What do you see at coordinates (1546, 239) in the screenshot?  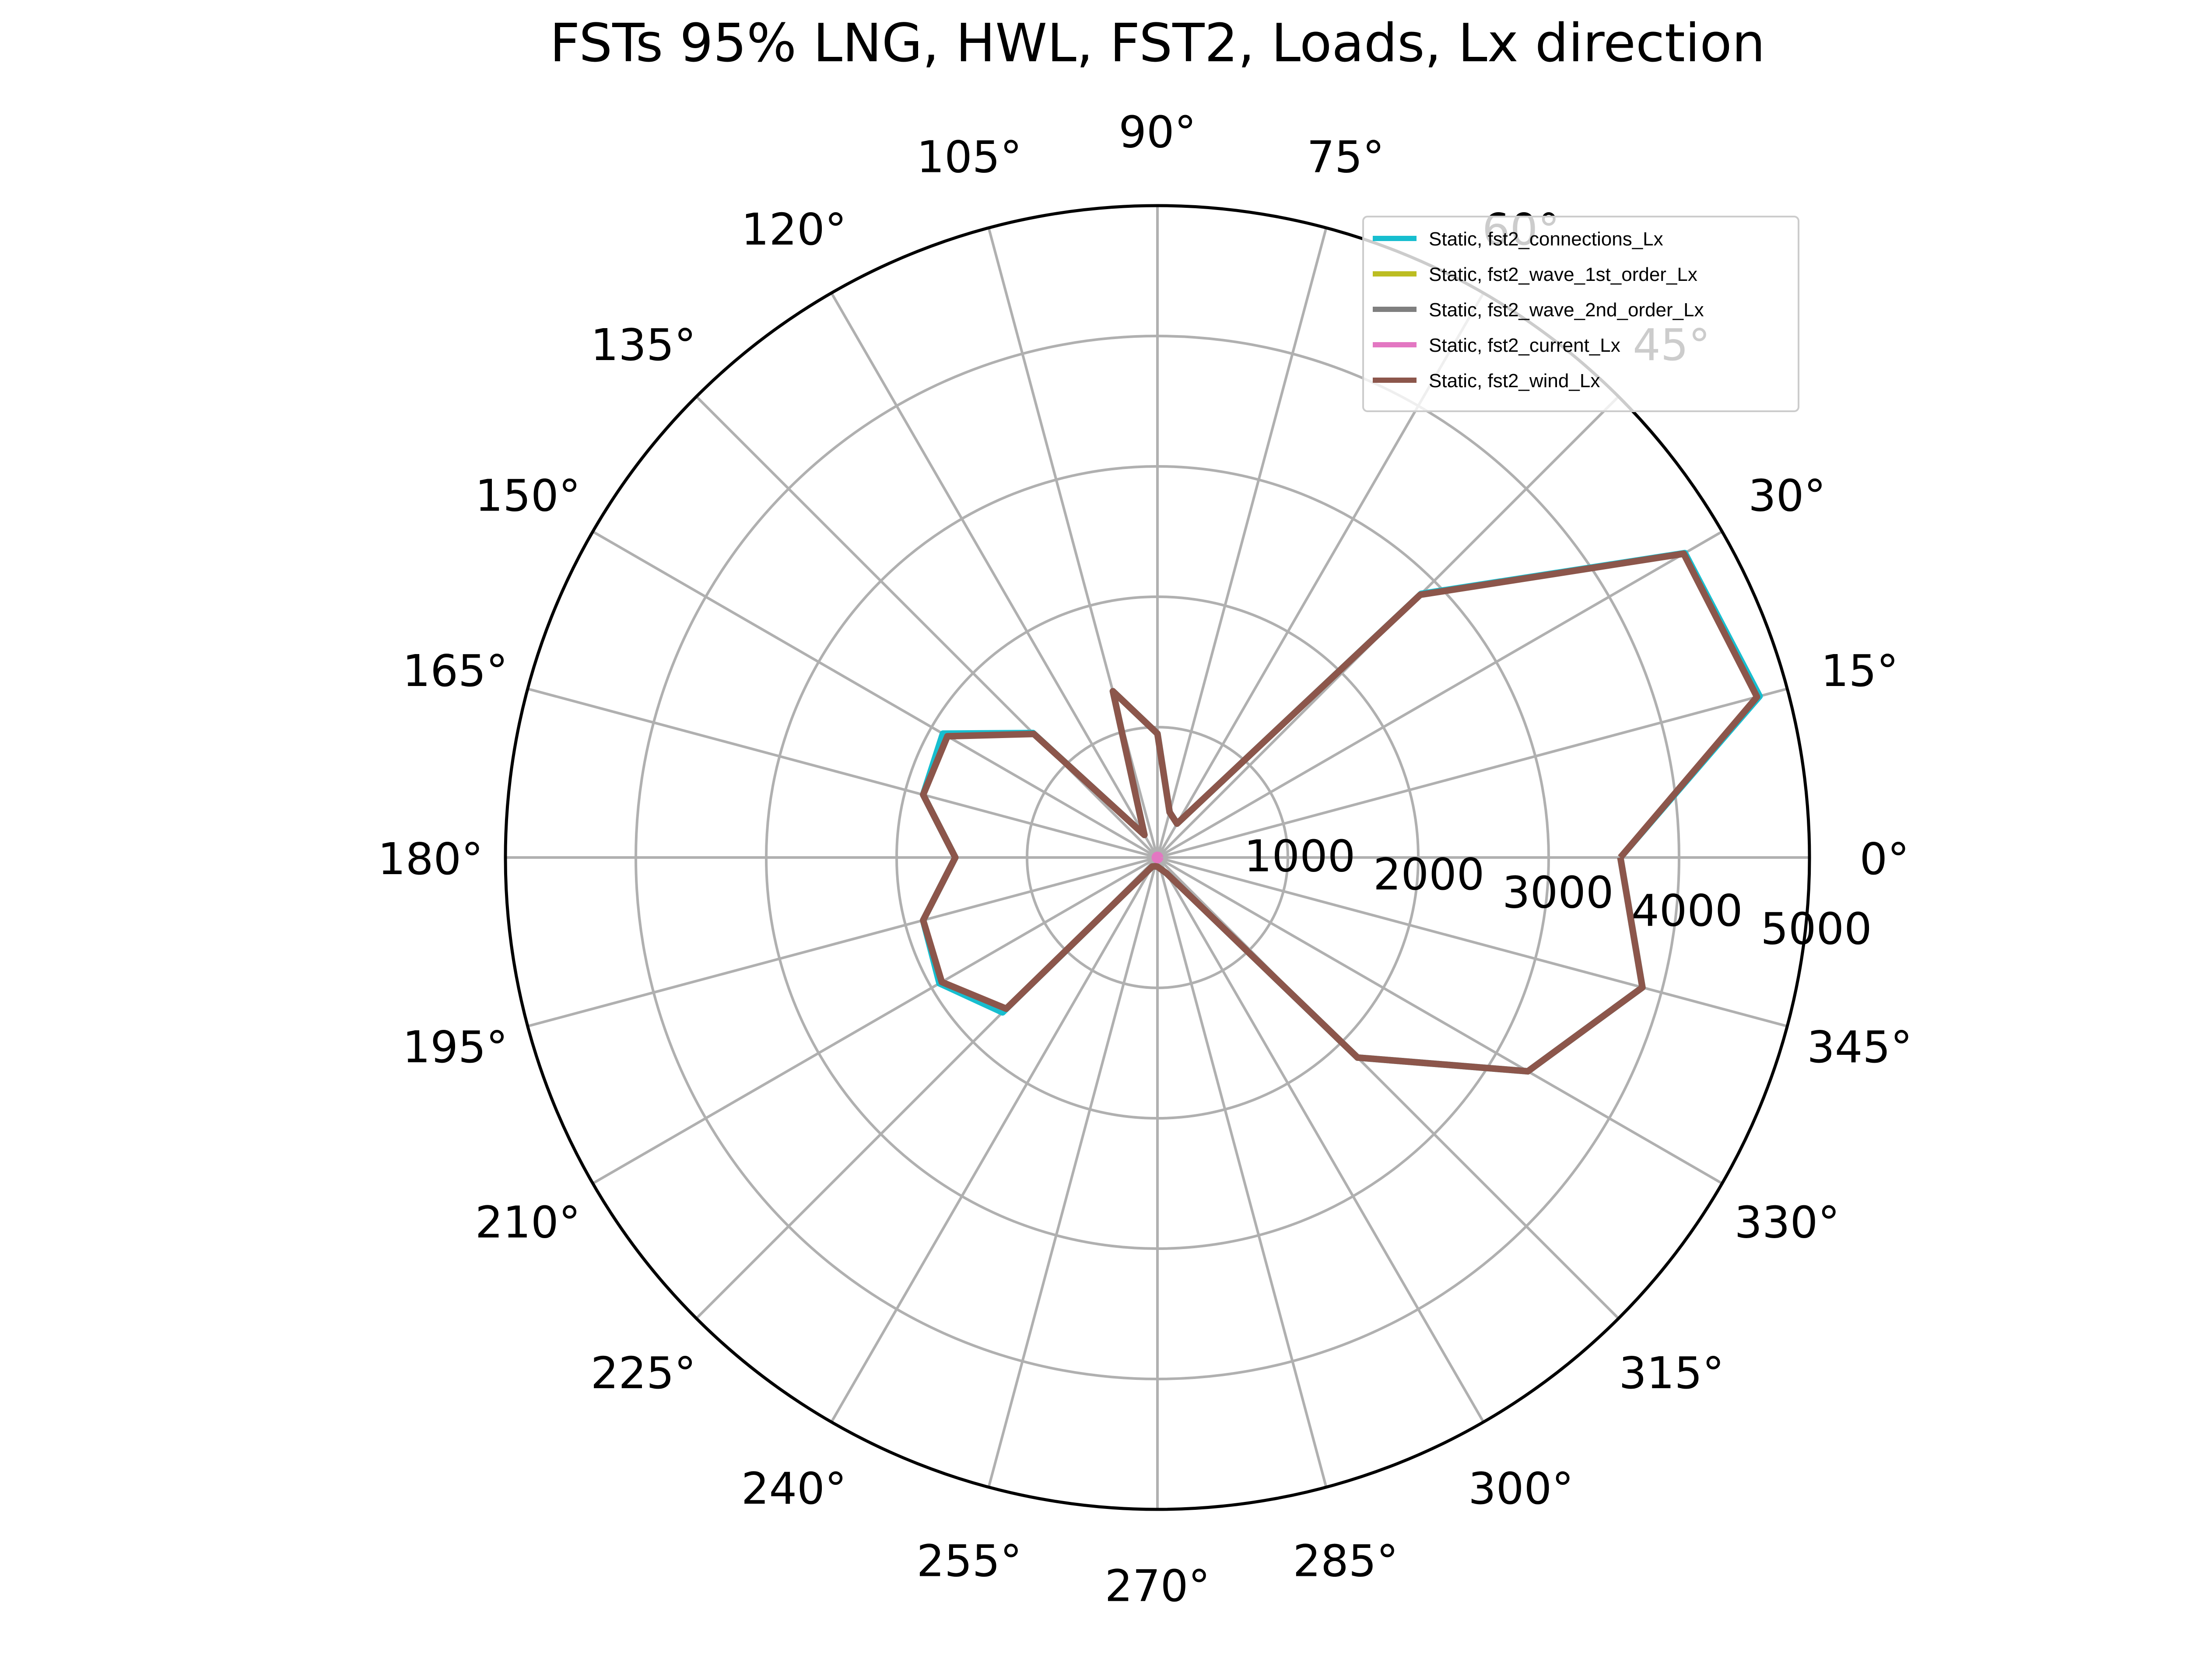 I see `legend-entry-0: Static, fst2_connections_Lx` at bounding box center [1546, 239].